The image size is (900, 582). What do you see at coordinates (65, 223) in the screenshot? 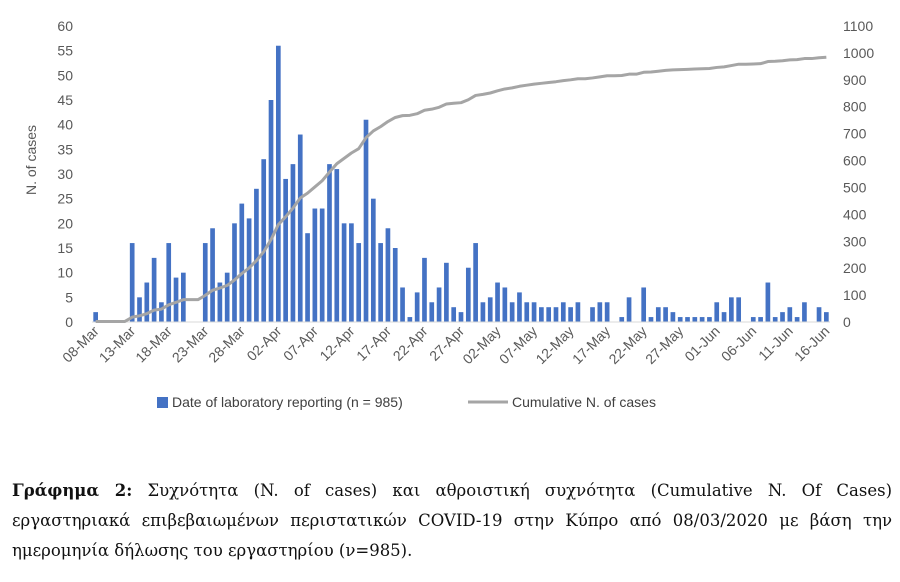
I see `y-tick-label: 20` at bounding box center [65, 223].